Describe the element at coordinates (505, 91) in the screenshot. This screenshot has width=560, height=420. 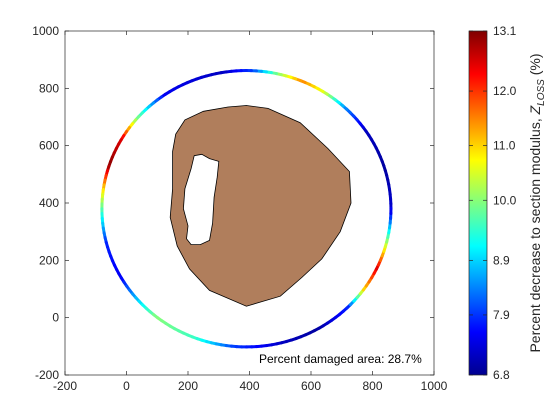
I see `colorbar-tick-label: 12.0` at that location.